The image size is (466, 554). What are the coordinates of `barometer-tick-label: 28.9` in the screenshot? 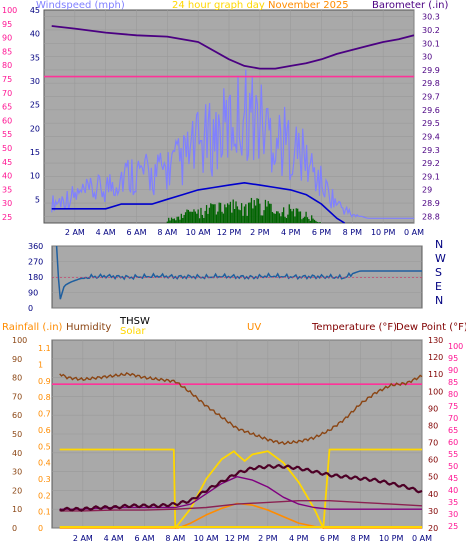 It's located at (431, 203).